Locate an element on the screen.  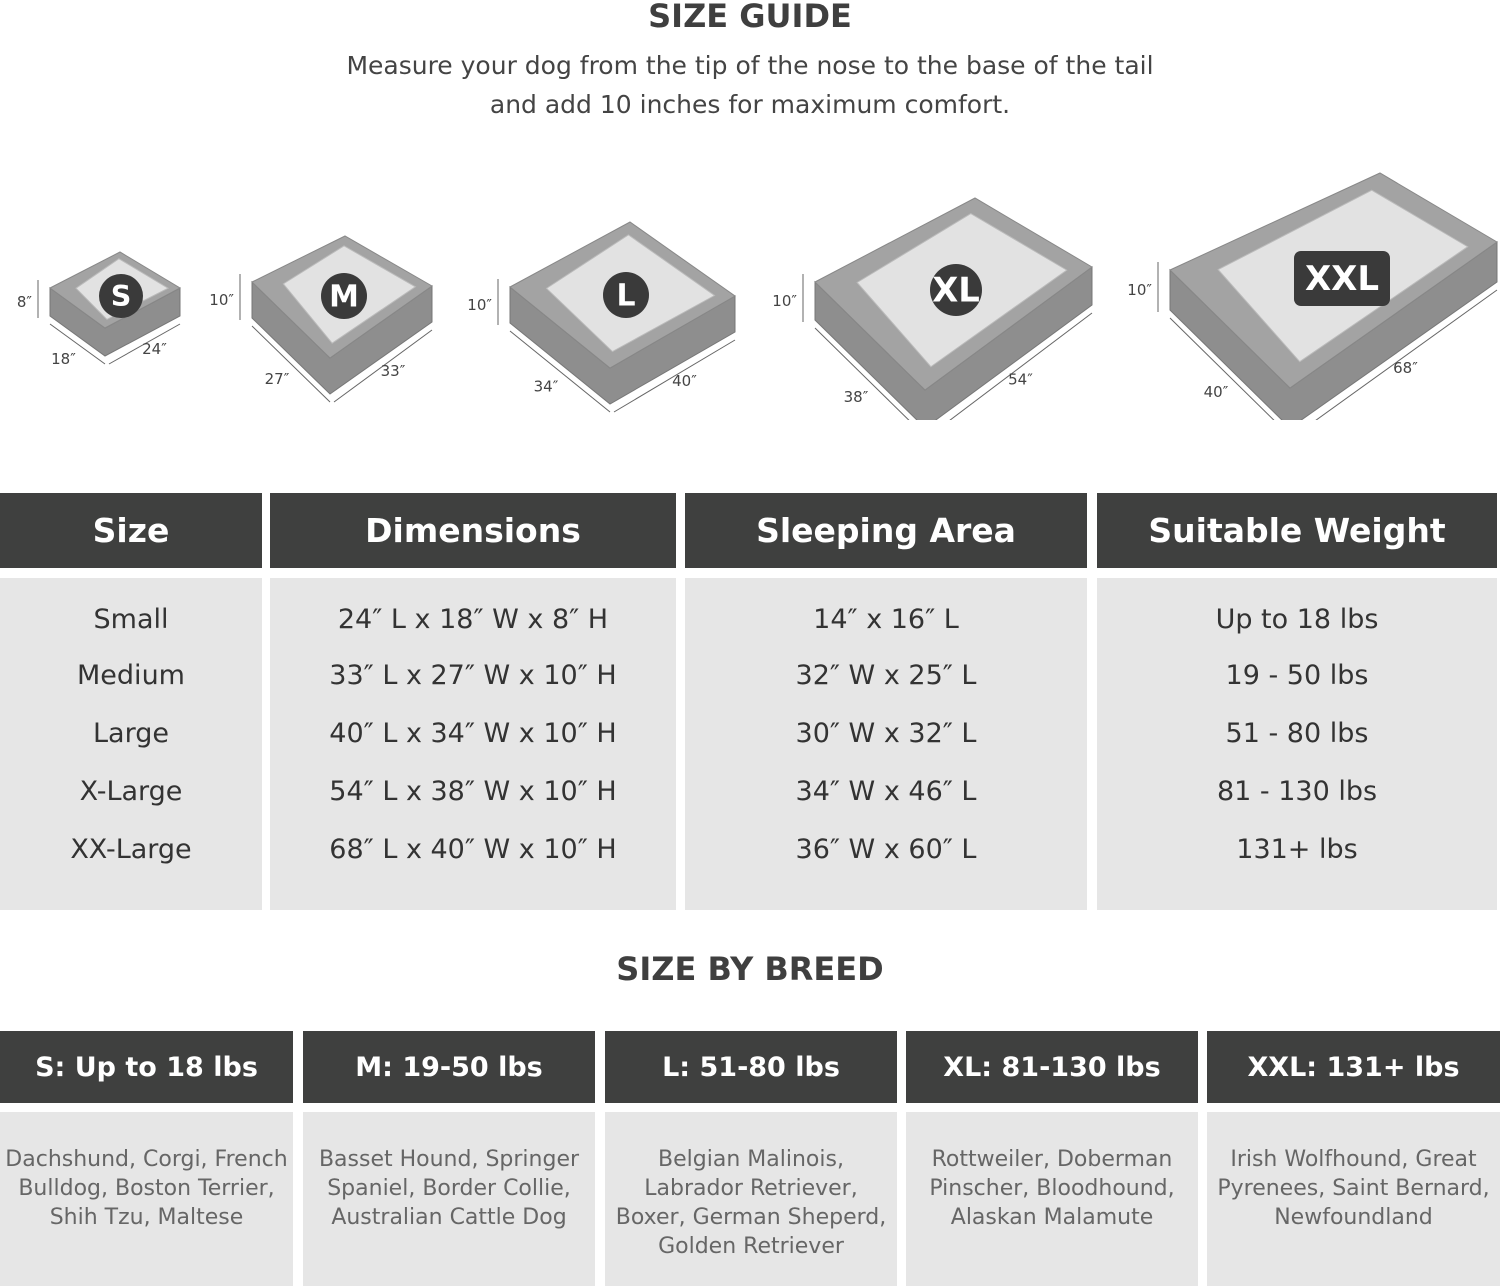
breed-line: Bulldog, Boston Terrier, is located at coordinates (146, 1188).